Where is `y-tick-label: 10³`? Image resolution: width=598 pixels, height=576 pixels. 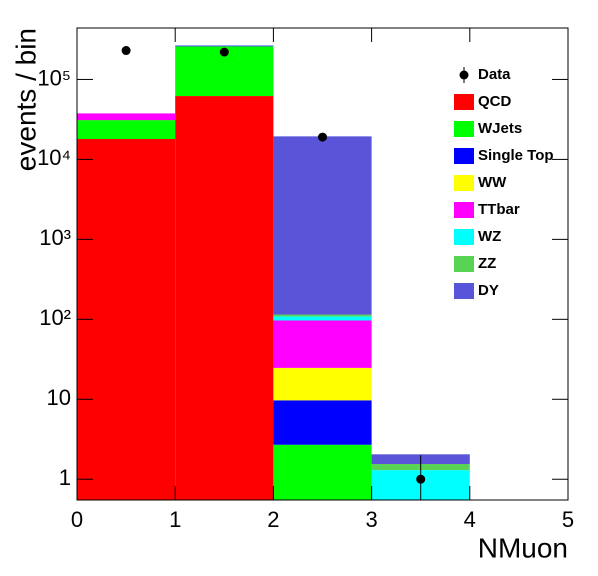
y-tick-label: 10³ is located at coordinates (55, 237).